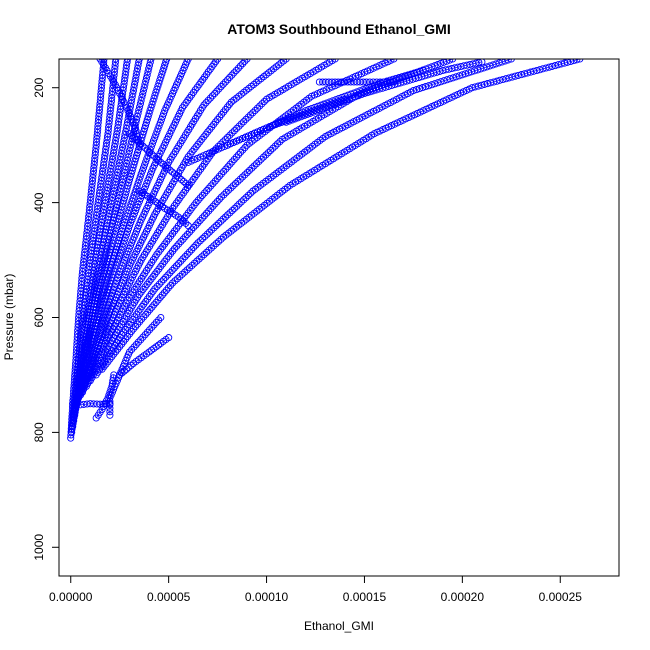 The image size is (650, 650). Describe the element at coordinates (169, 597) in the screenshot. I see `x-tick-label: 0.00005` at that location.